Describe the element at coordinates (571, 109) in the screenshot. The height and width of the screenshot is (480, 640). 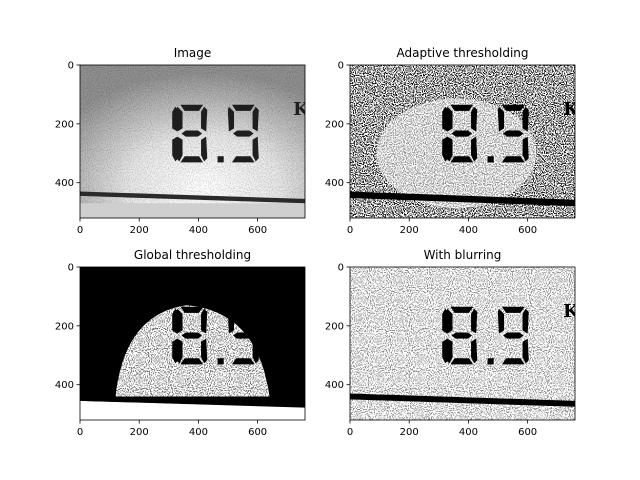
I see `panel-2-letter-k: K` at that location.